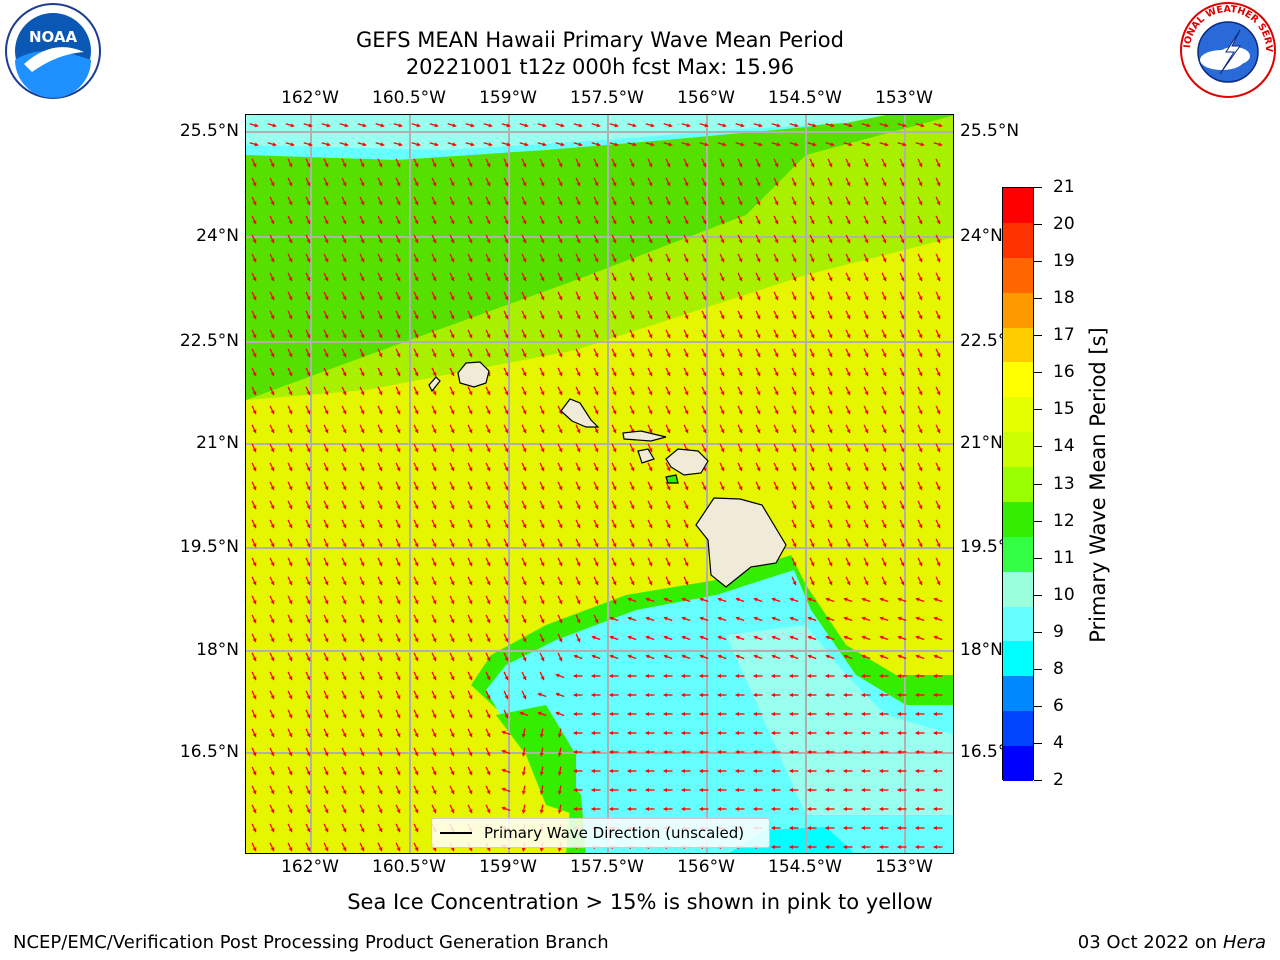 The height and width of the screenshot is (960, 1280). Describe the element at coordinates (53, 37) in the screenshot. I see `noaa-logo-text: NOAA` at that location.